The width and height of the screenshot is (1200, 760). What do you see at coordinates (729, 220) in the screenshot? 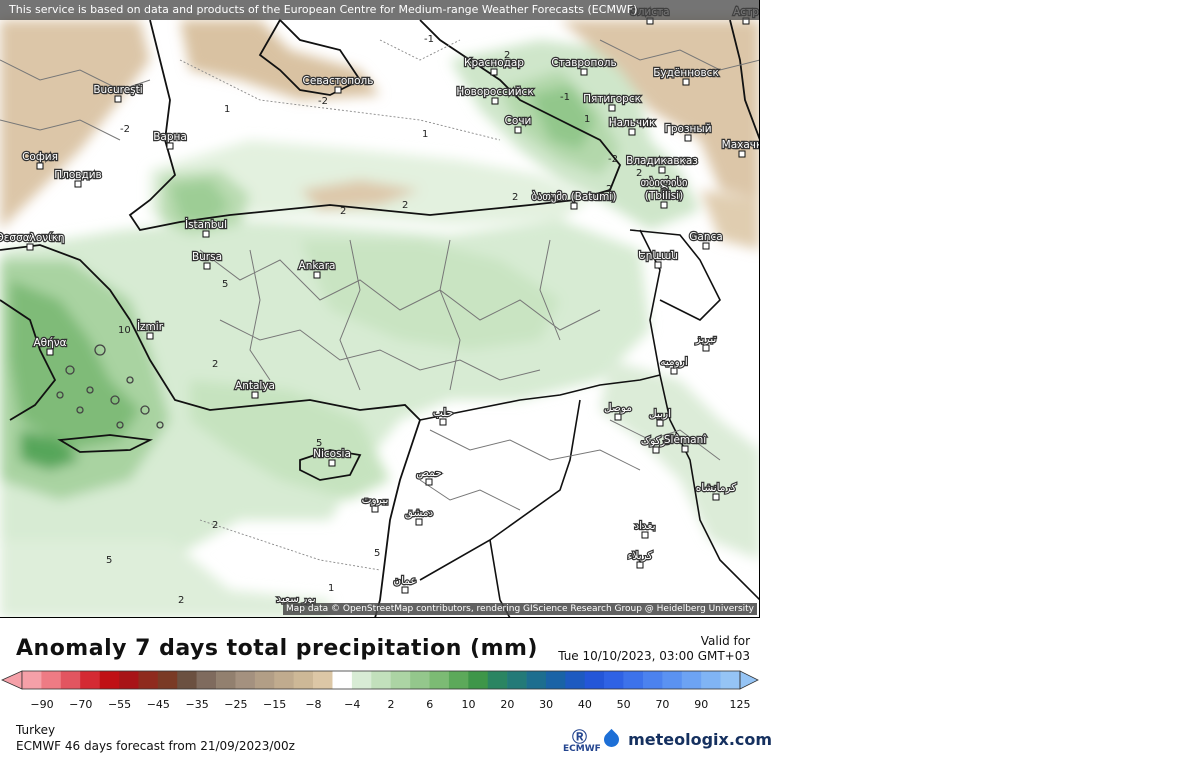
I see `tan-area-azerbaijan` at bounding box center [729, 220].